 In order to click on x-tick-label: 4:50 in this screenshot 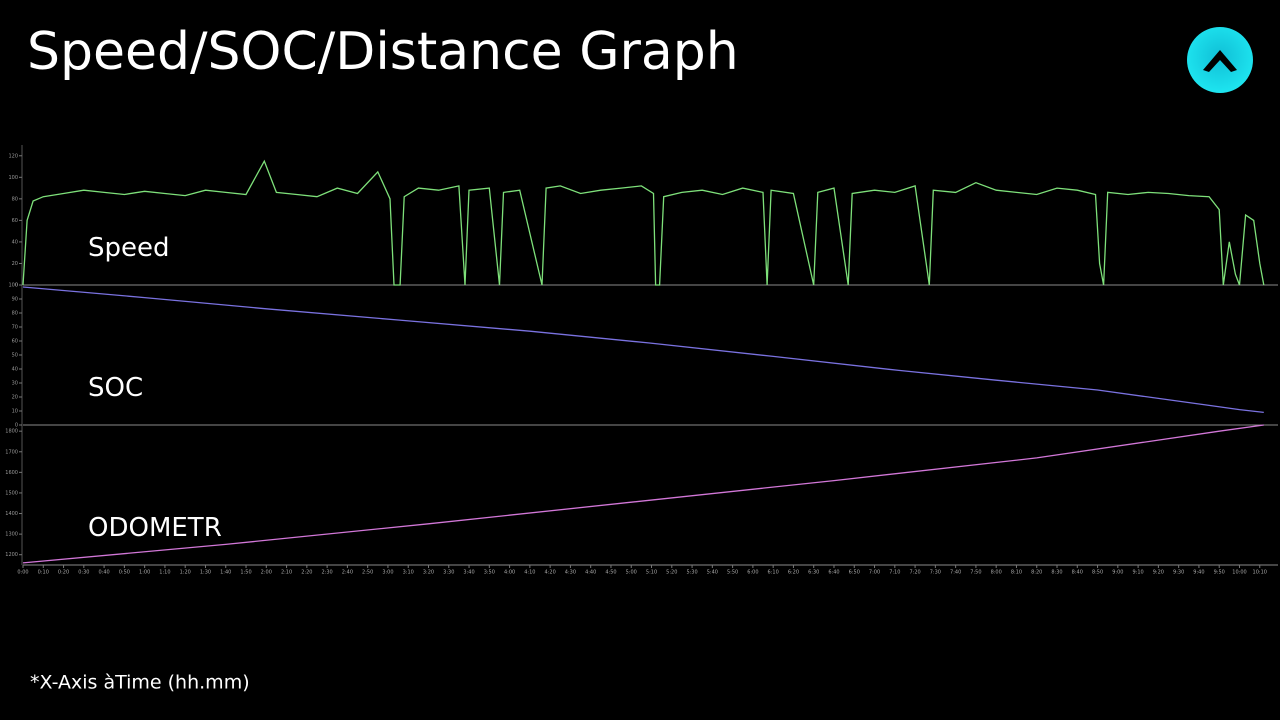, I will do `click(610, 573)`.